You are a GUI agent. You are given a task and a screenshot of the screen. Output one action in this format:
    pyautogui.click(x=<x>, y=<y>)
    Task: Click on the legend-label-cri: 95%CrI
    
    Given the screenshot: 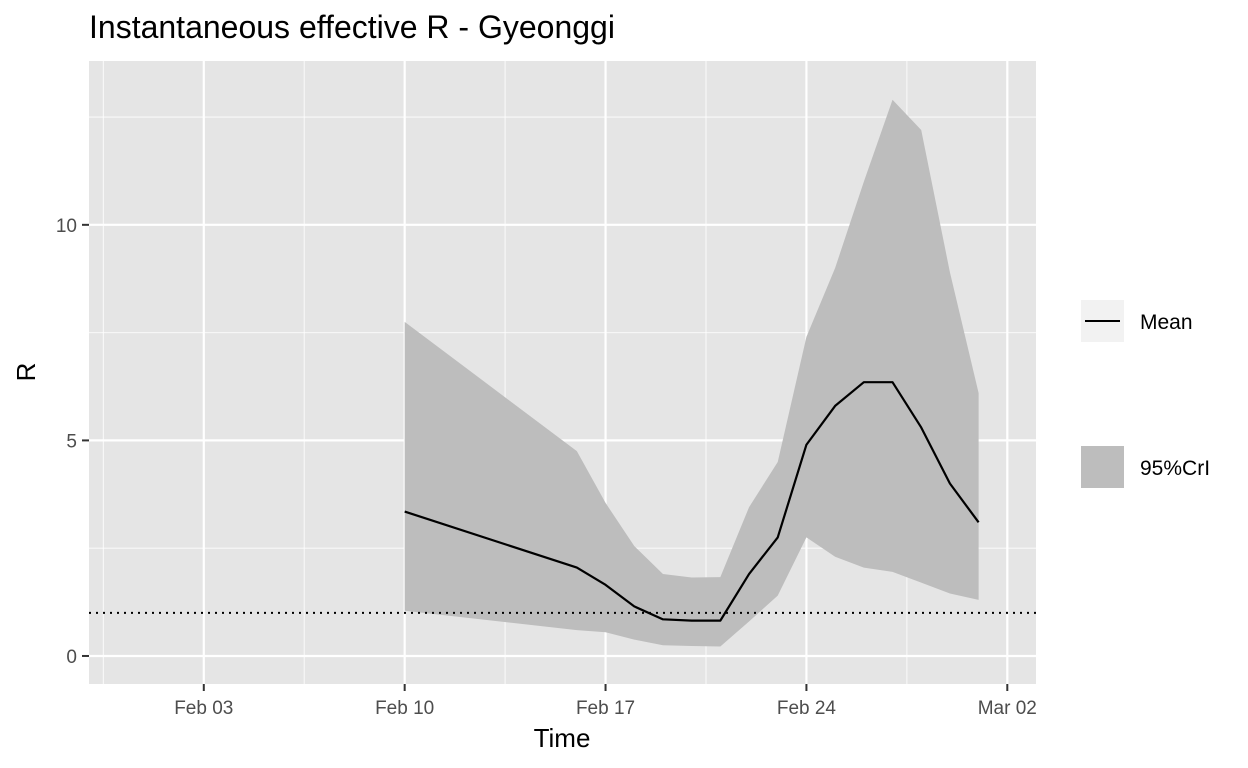 What is the action you would take?
    pyautogui.click(x=1175, y=468)
    